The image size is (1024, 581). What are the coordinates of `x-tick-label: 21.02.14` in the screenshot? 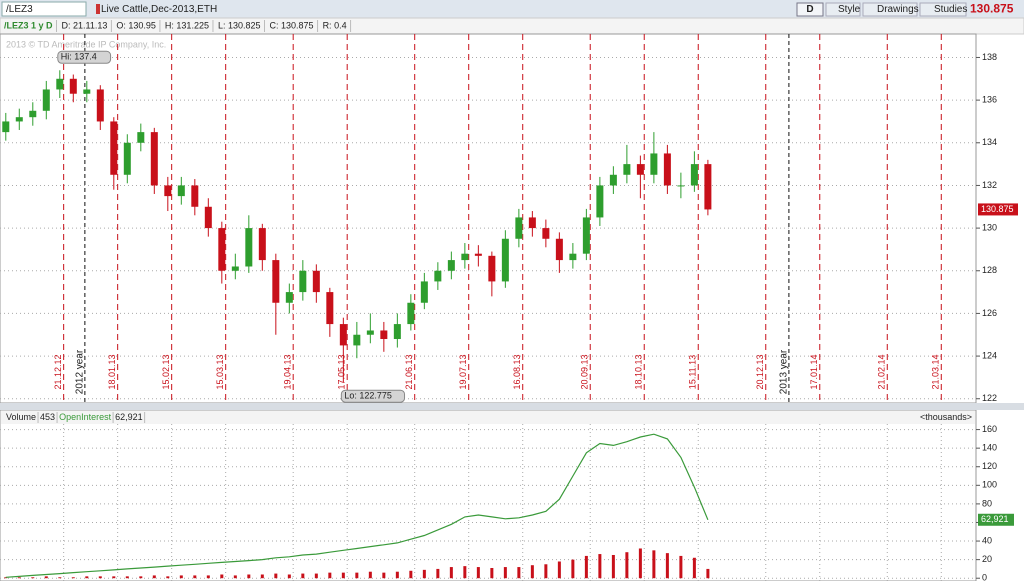 It's located at (882, 371).